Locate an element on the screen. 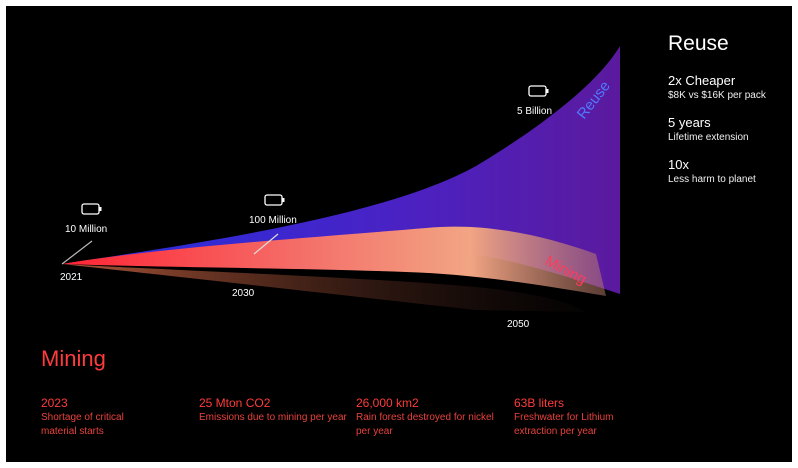 This screenshot has height=468, width=798. year-label: 2030 is located at coordinates (243, 293).